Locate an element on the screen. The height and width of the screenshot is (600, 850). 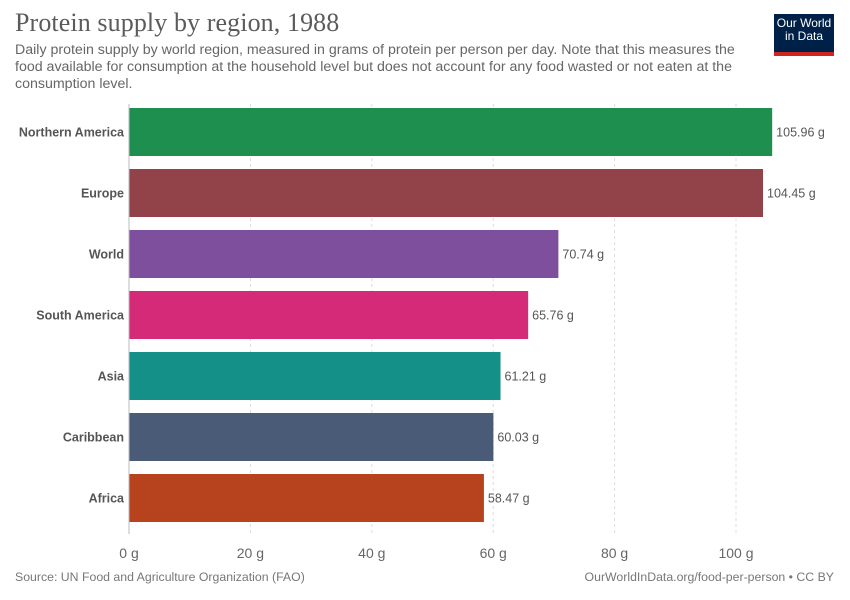
x-tick-label: 60 g is located at coordinates (493, 553).